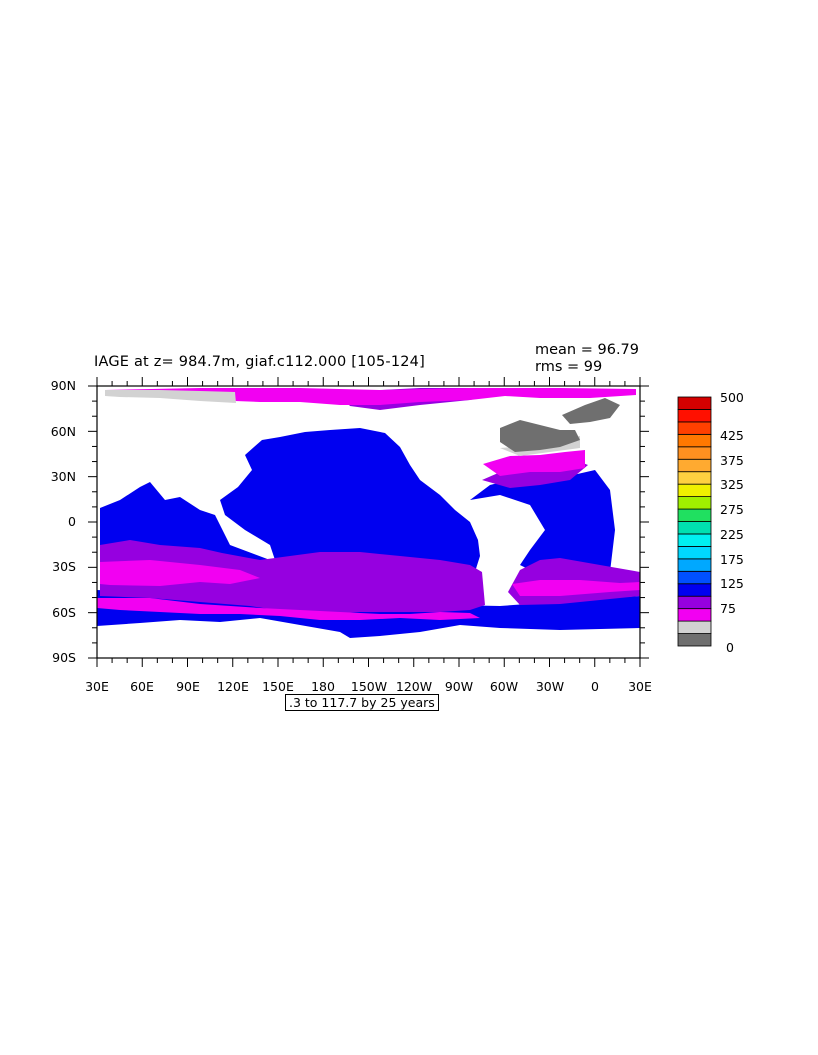 This screenshot has width=818, height=1055. Describe the element at coordinates (587, 350) in the screenshot. I see `mean-value: mean = 96.79` at that location.